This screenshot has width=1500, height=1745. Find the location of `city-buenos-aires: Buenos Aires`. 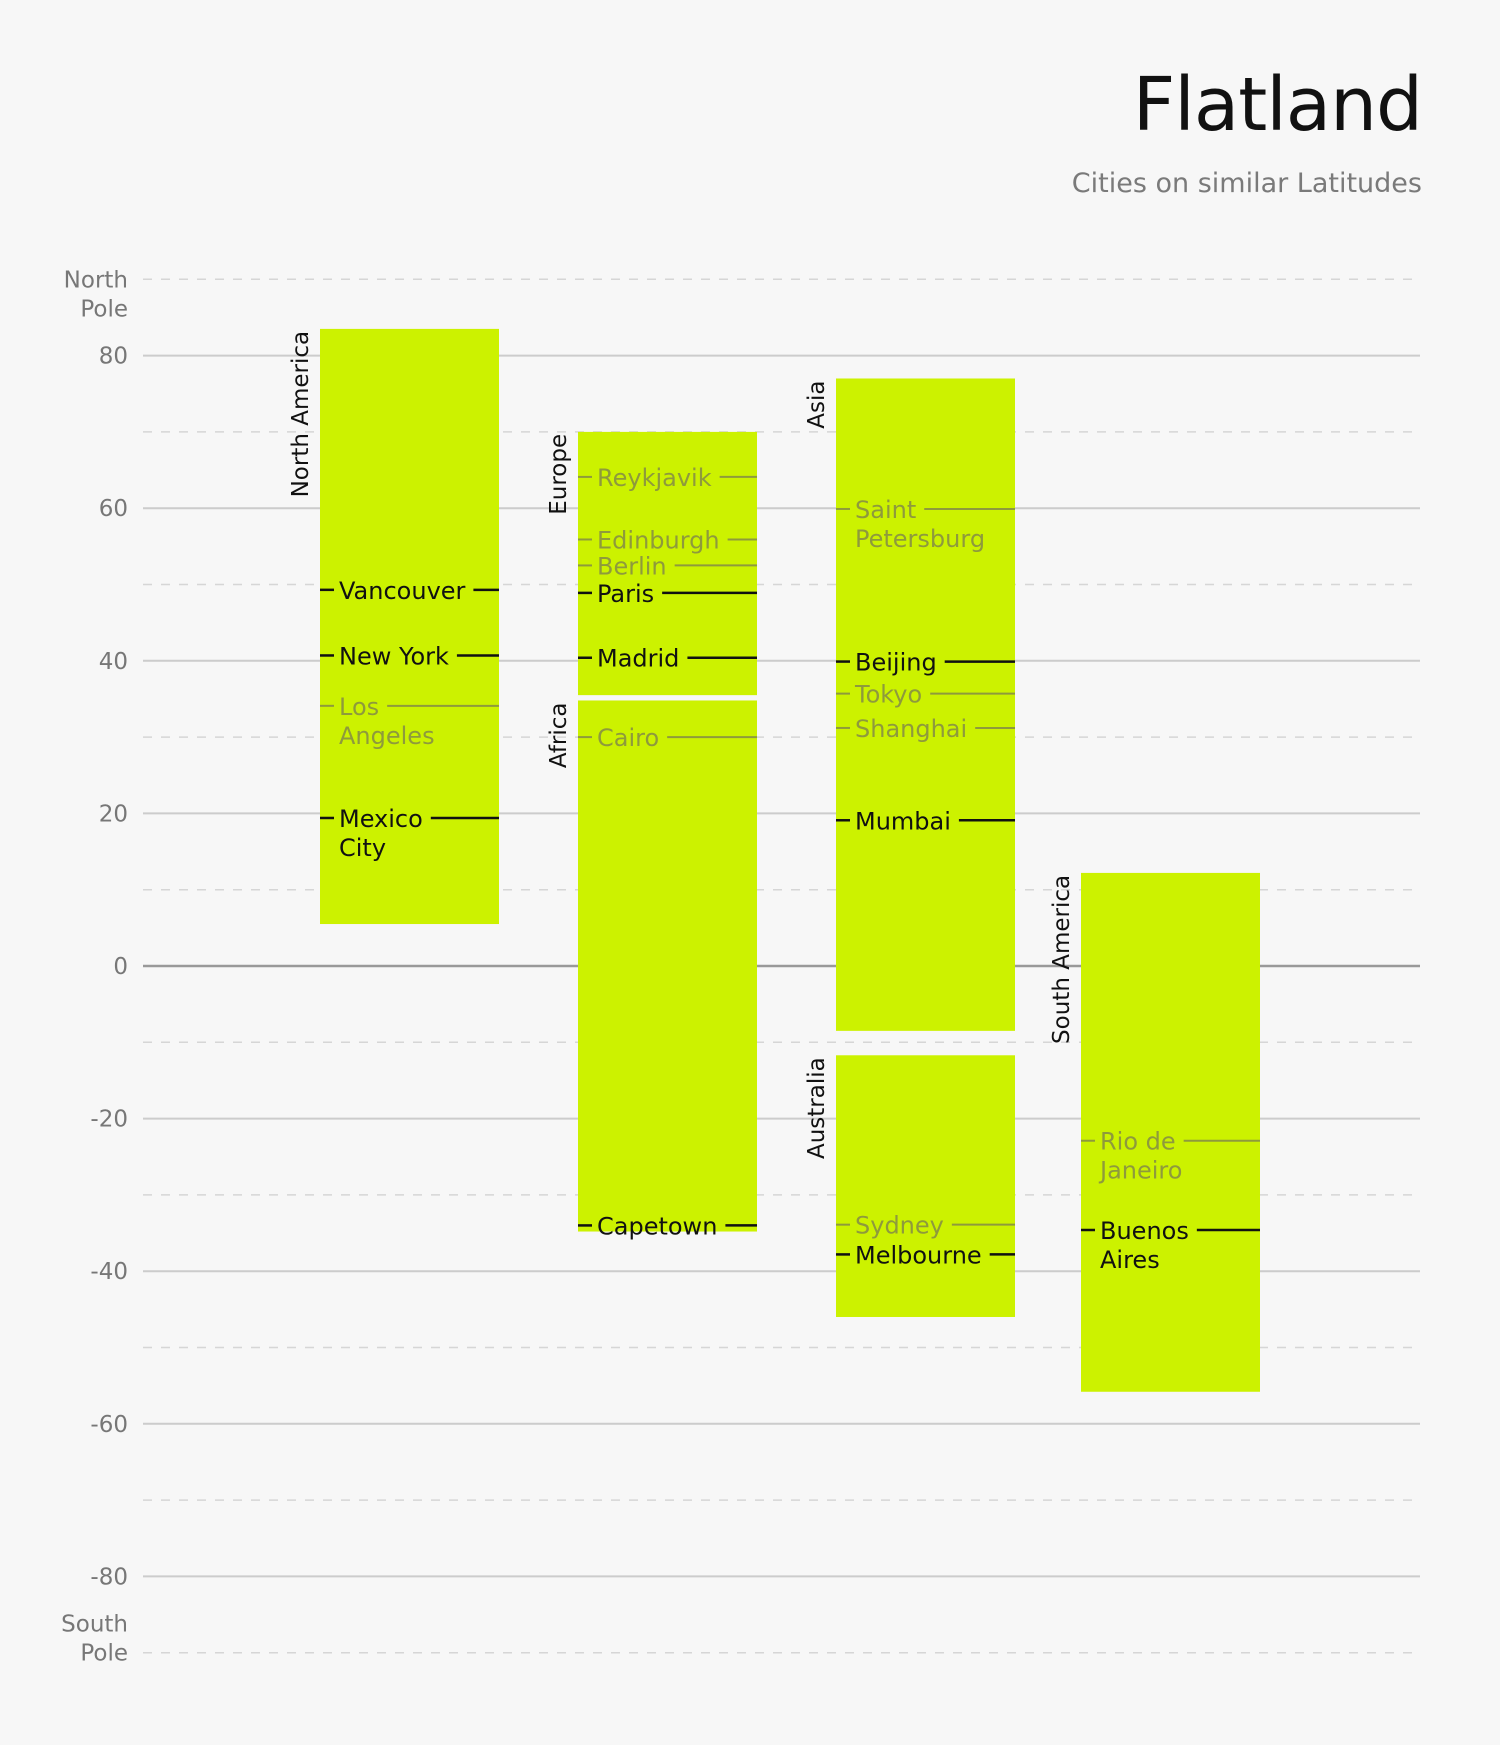

city-buenos-aires: Buenos Aires is located at coordinates (1170, 1245).